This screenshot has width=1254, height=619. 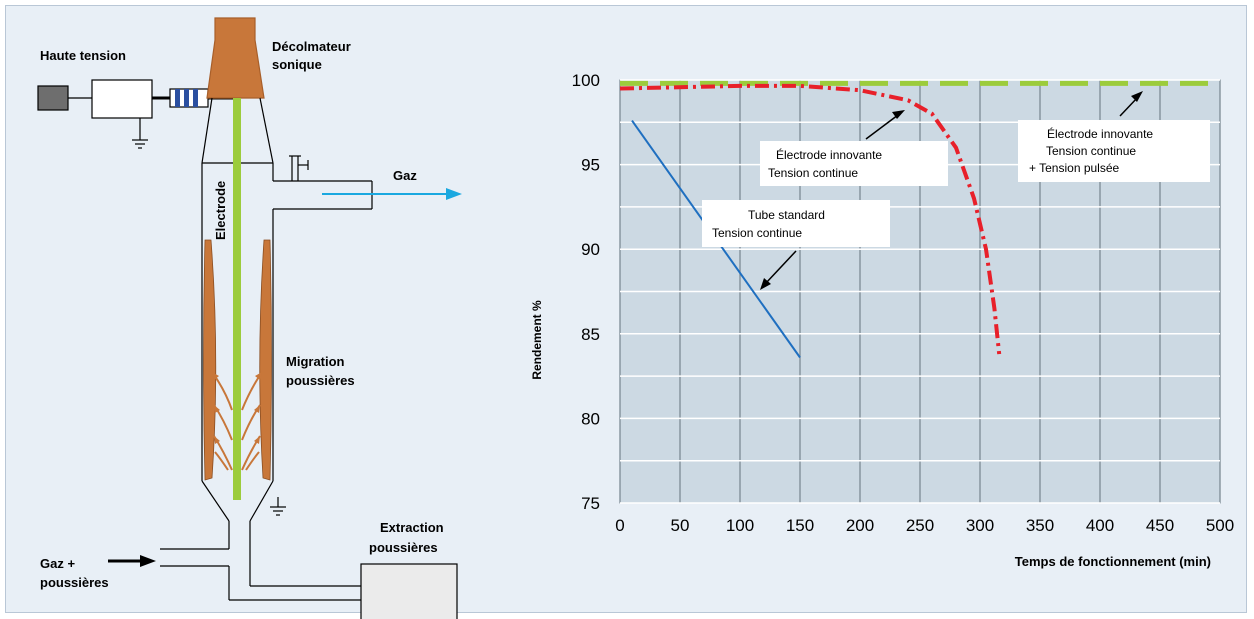 What do you see at coordinates (454, 194) in the screenshot?
I see `gas-arrowhead` at bounding box center [454, 194].